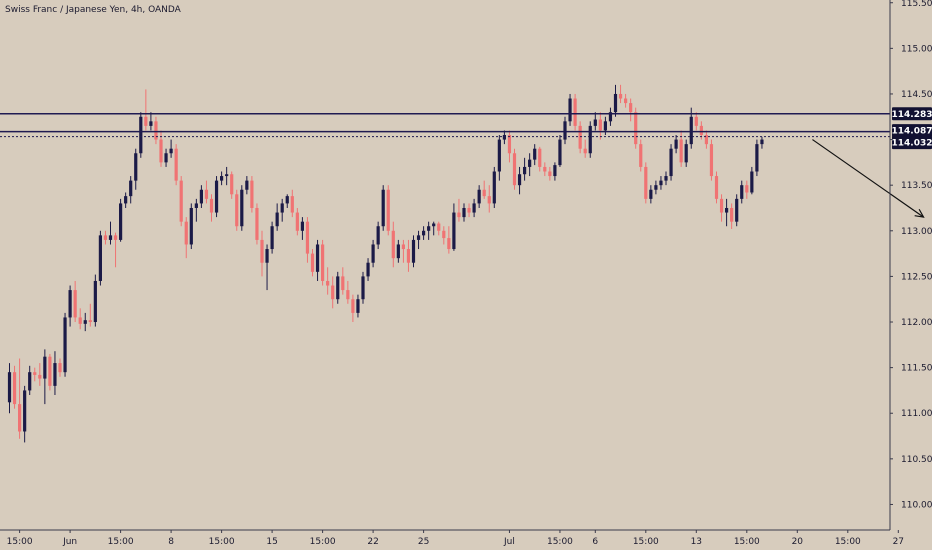 The width and height of the screenshot is (932, 550). What do you see at coordinates (916, 277) in the screenshot?
I see `y-tick-label: 112.500` at bounding box center [916, 277].